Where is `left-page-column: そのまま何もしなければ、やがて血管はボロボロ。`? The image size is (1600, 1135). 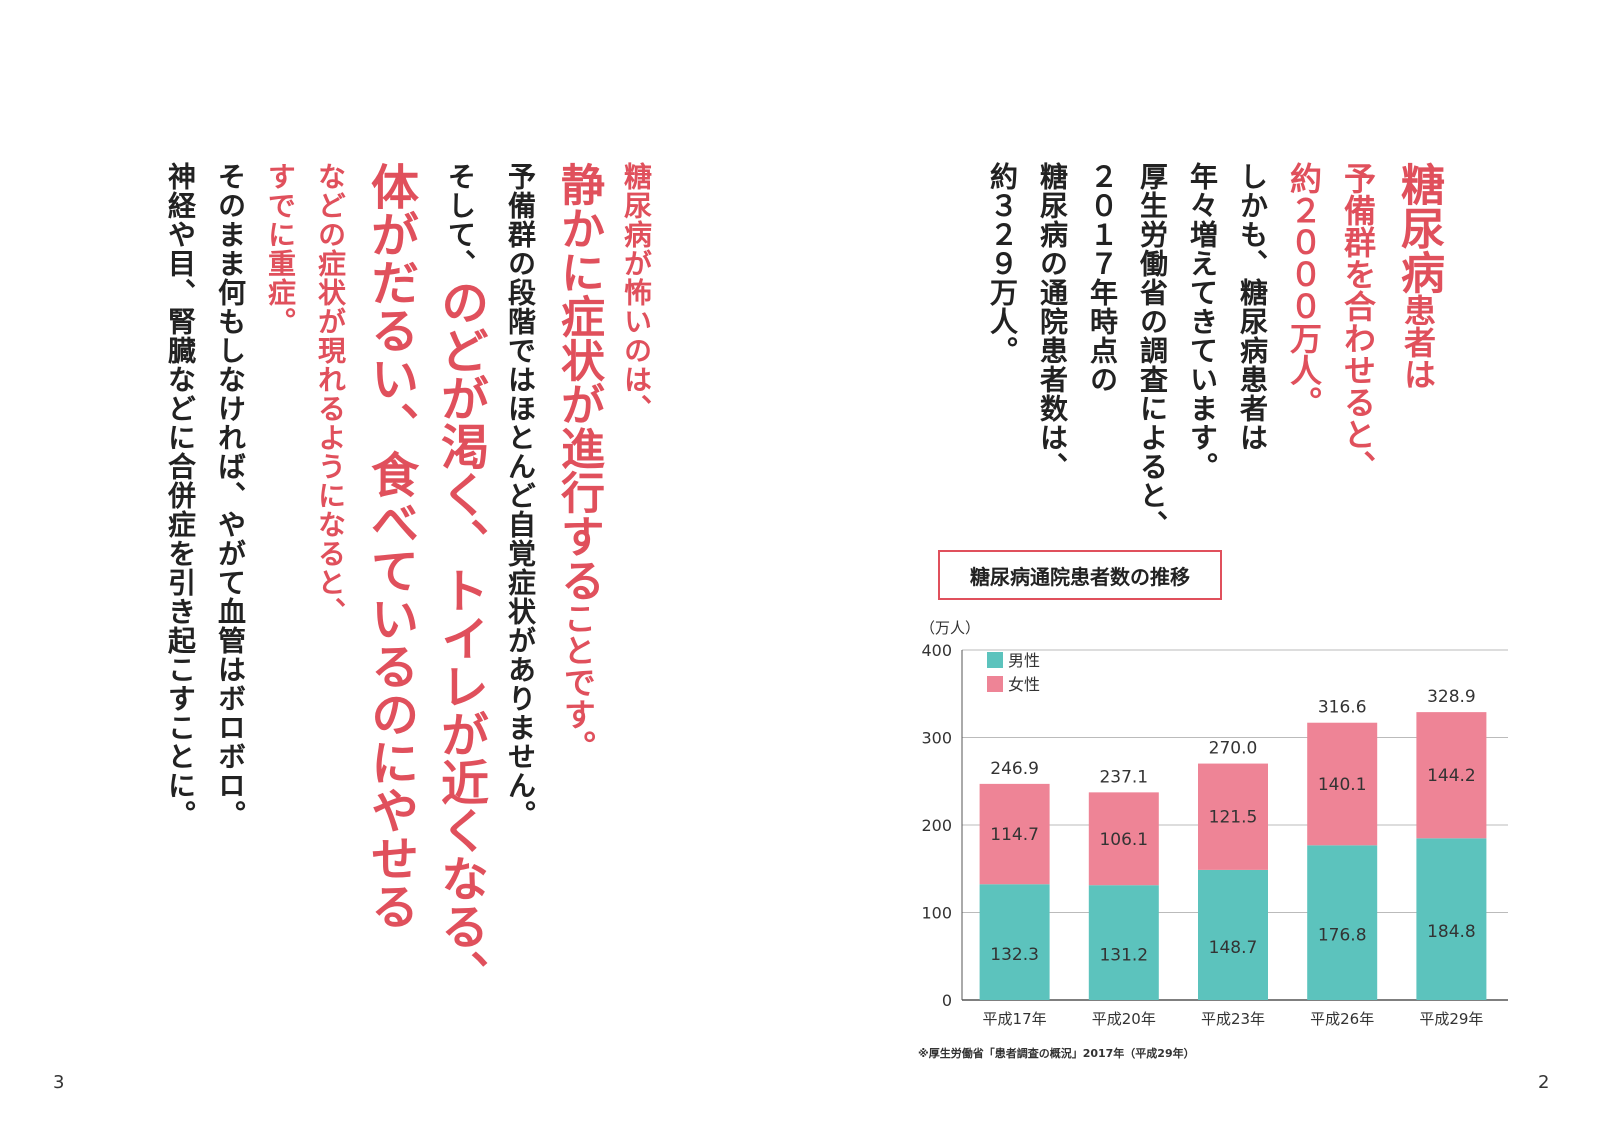 left-page-column: そのまま何もしなければ、やがて血管はボロボロ。 is located at coordinates (230, 495).